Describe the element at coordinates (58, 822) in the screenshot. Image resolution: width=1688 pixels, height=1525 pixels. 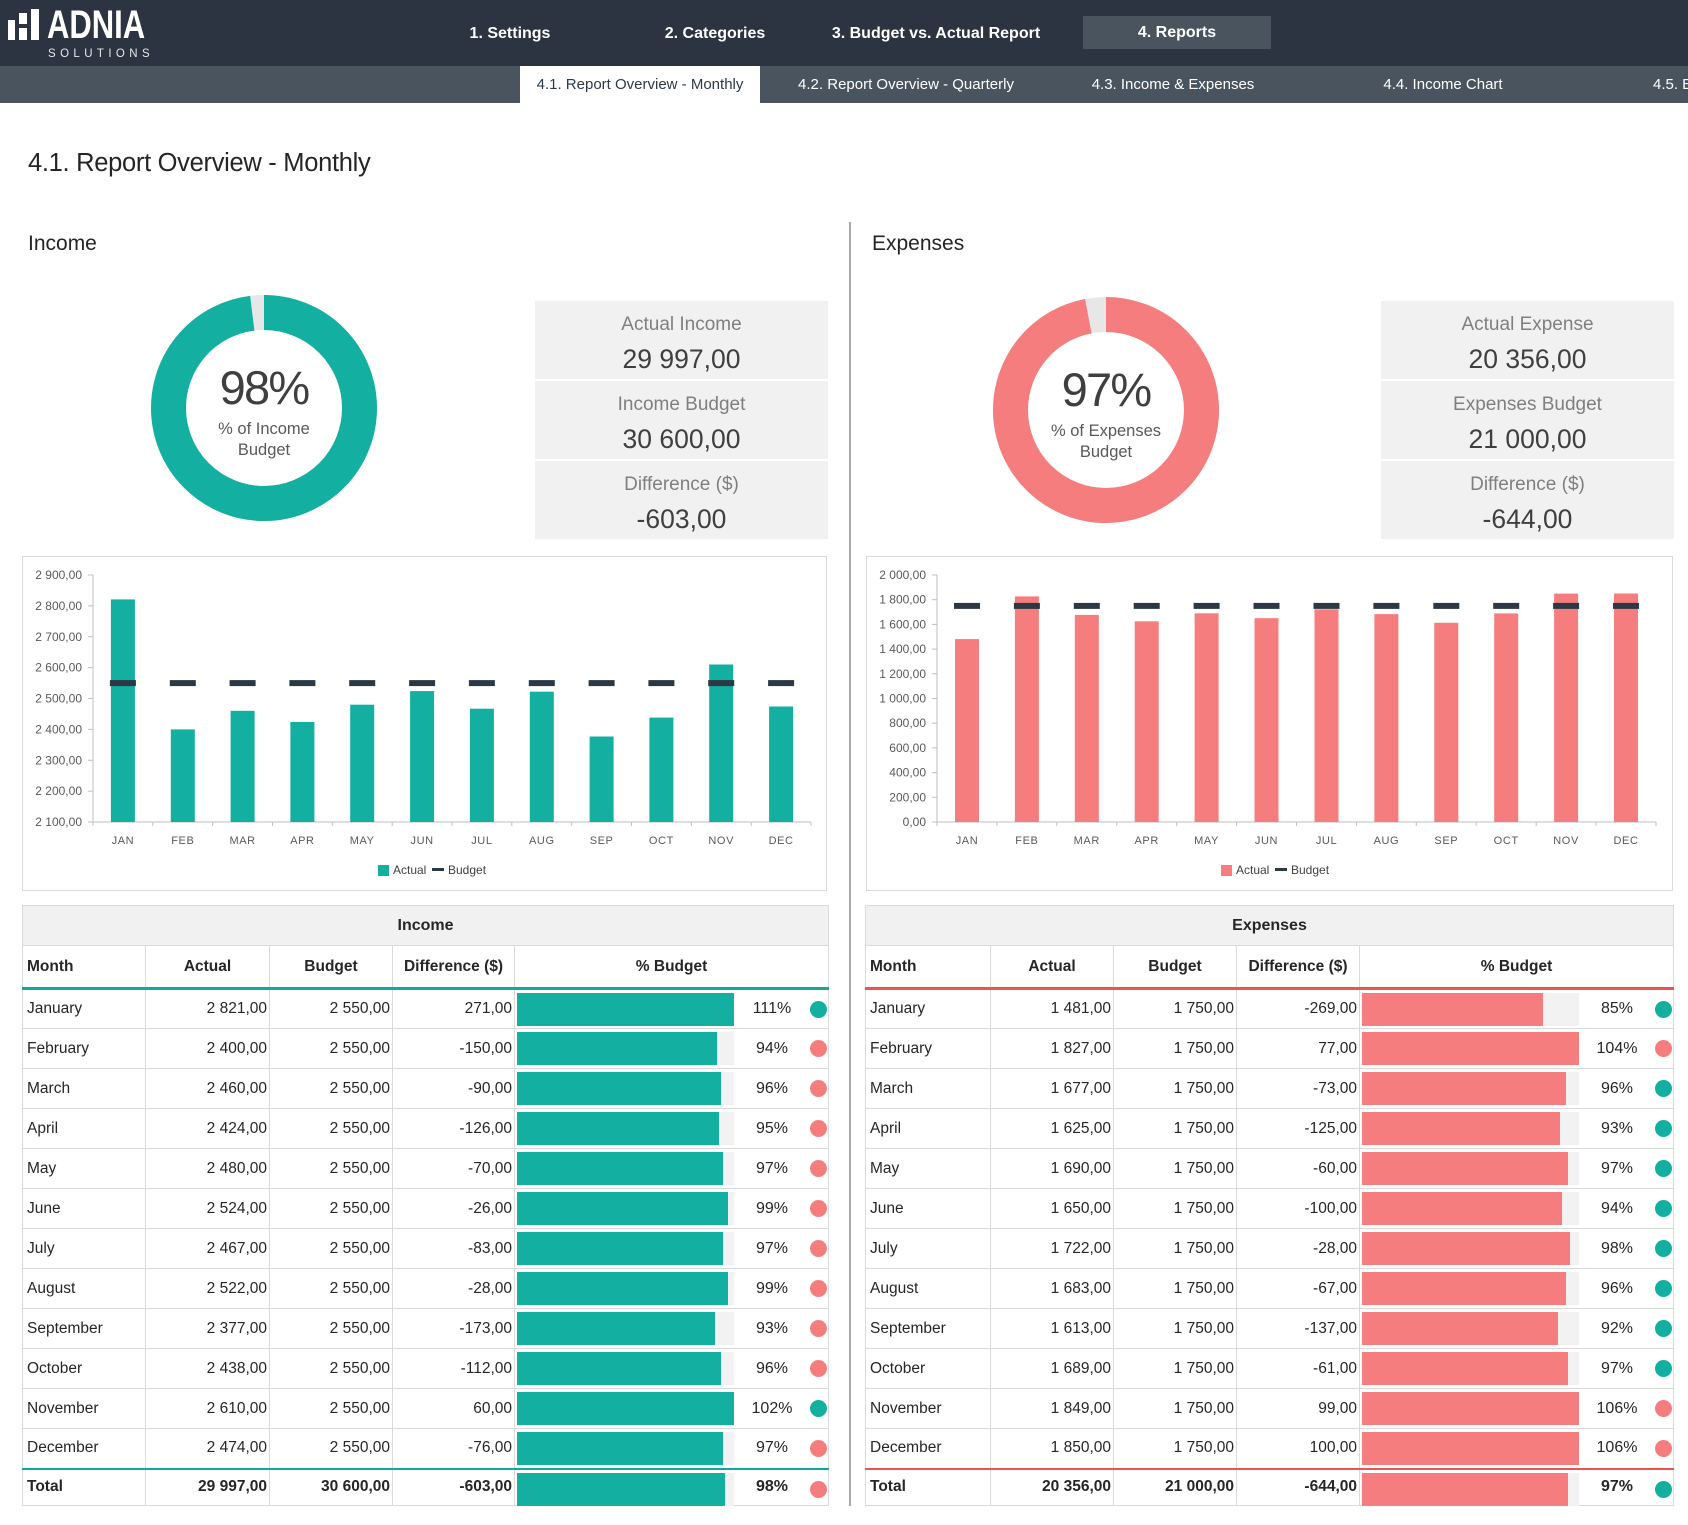
I see `svg-text: 2 100,00` at that location.